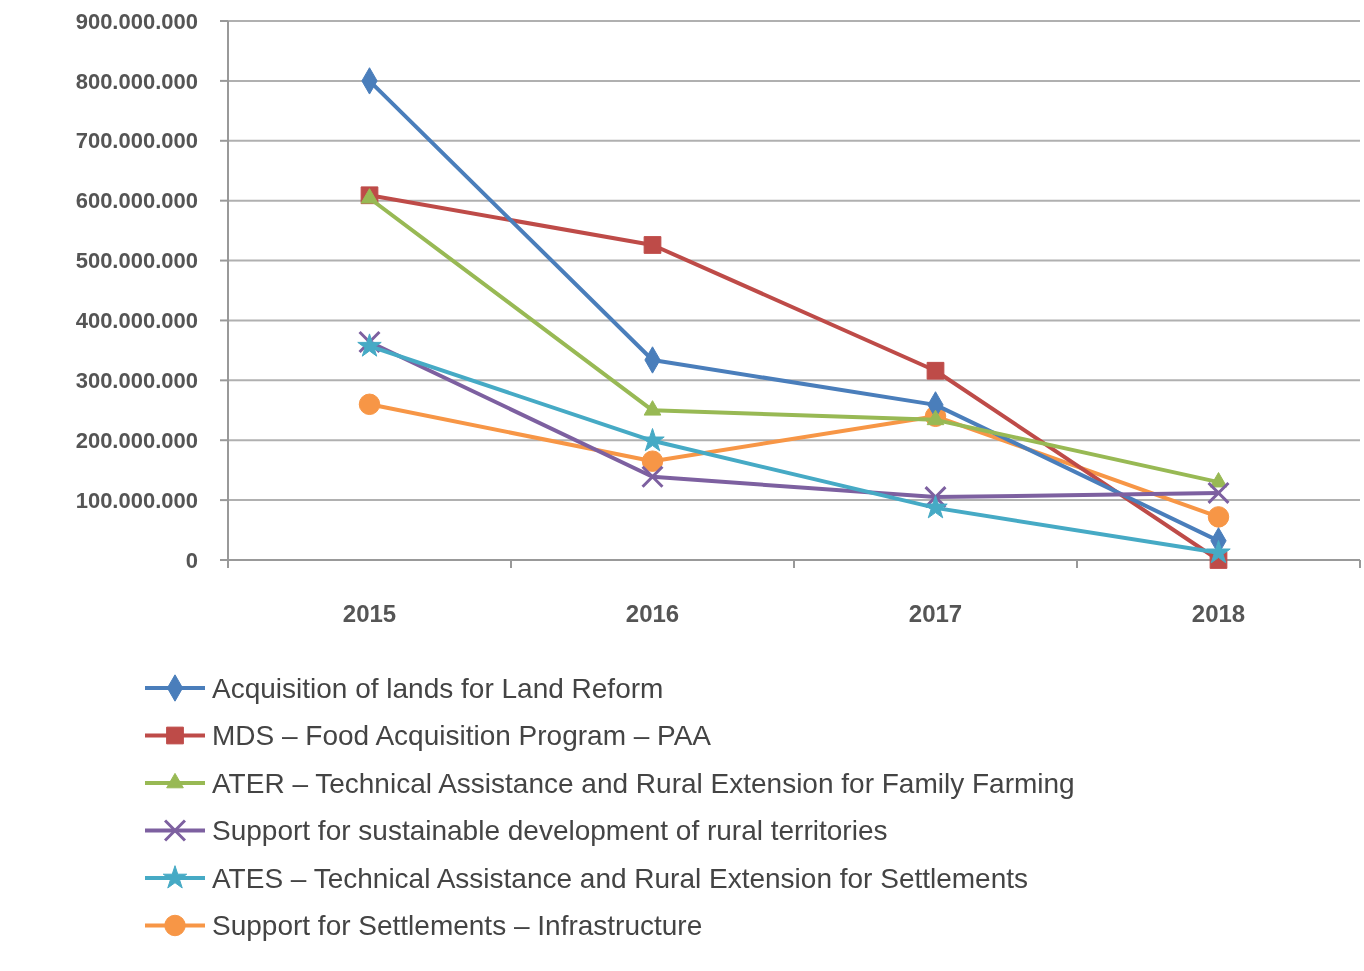 The height and width of the screenshot is (971, 1364). Describe the element at coordinates (191, 560) in the screenshot. I see `y-tick-label: 0` at that location.